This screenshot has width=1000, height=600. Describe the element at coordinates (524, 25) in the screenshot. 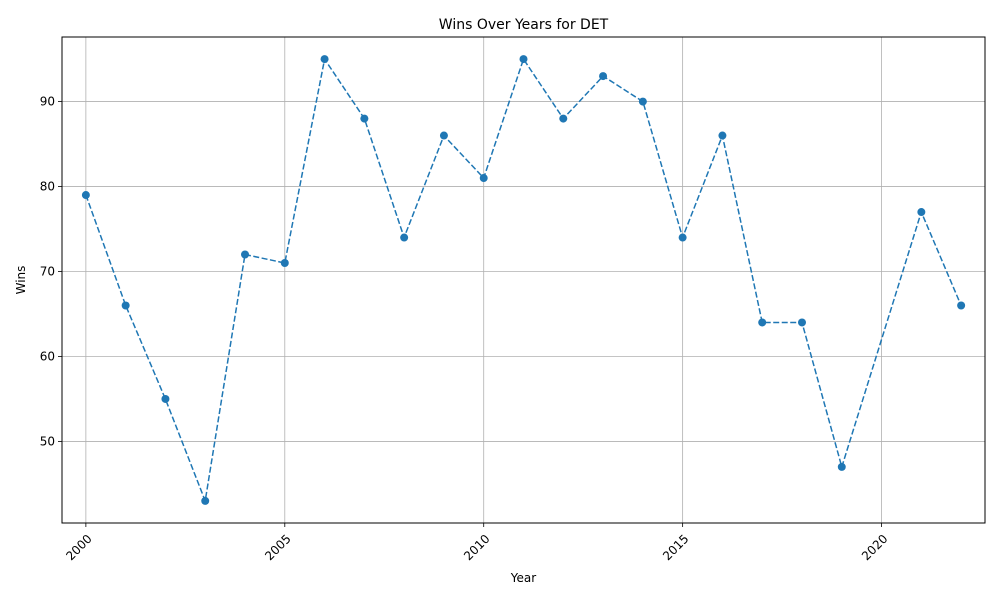

I see `chart-title: Wins Over Years for DET` at that location.